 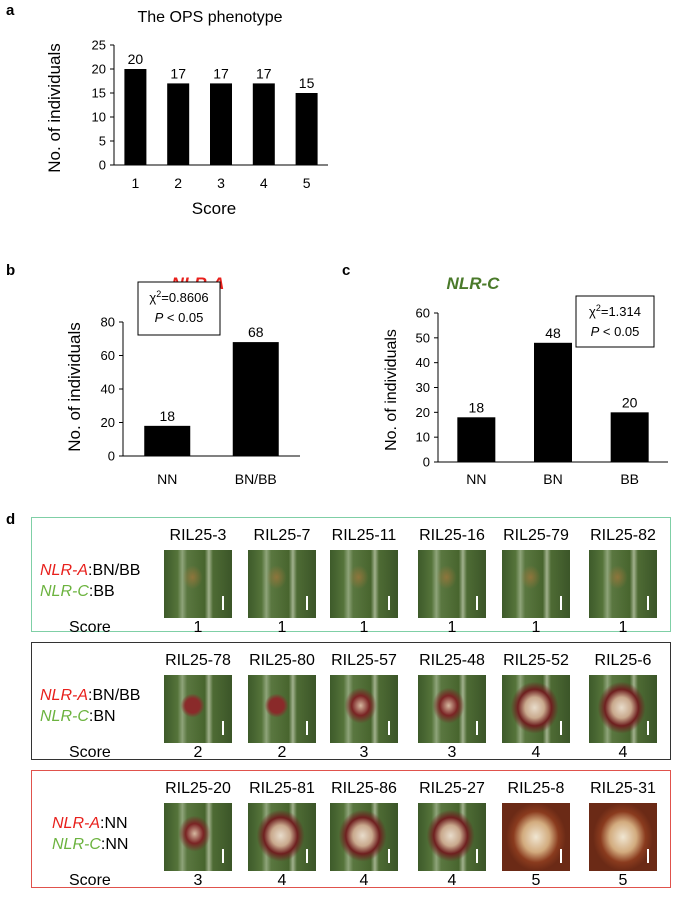 I want to click on chart-a-title: The OPS phenotype, so click(x=210, y=17).